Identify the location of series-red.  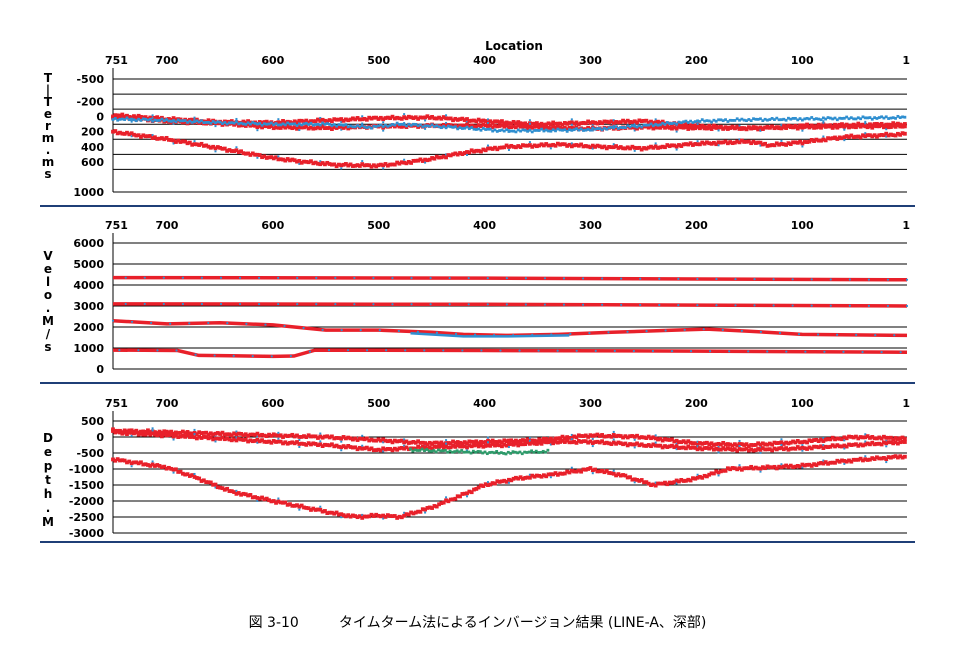
(509, 438).